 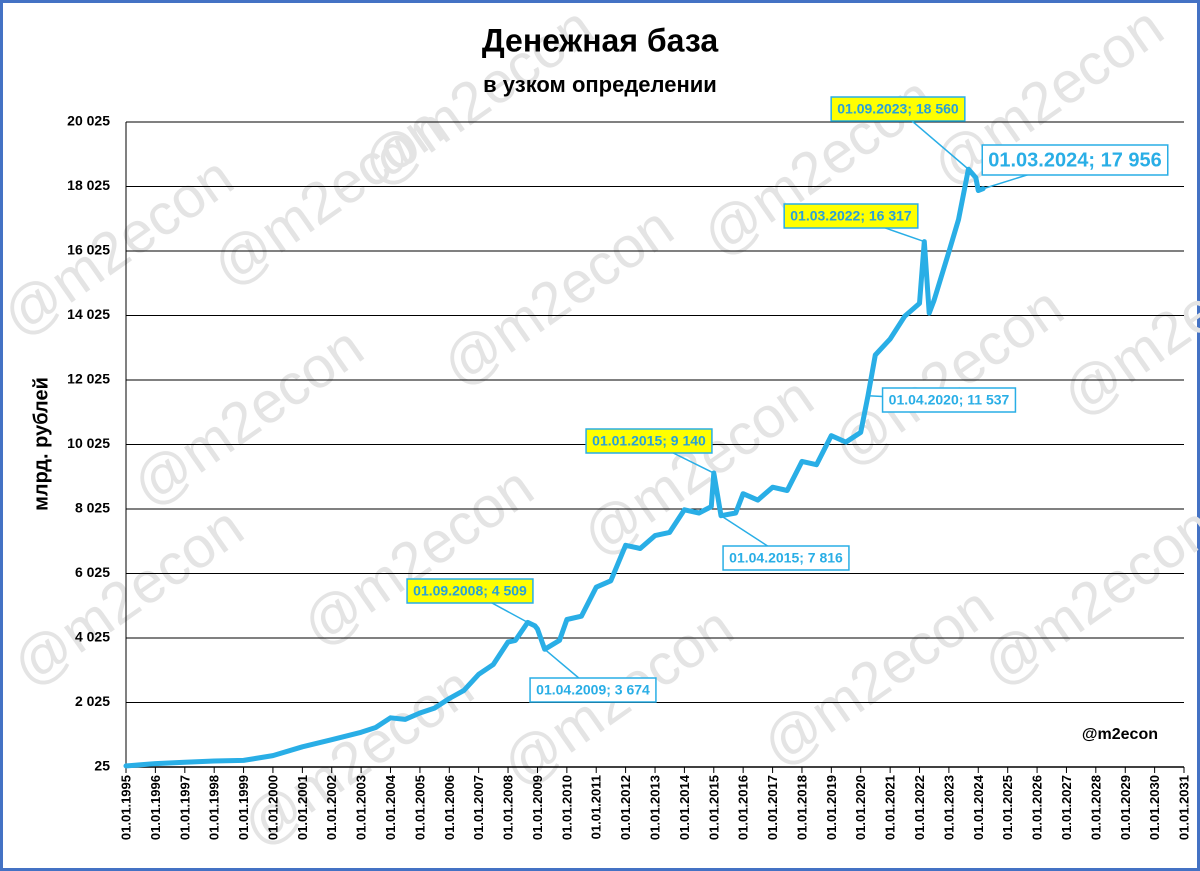 I want to click on y-tick-label: 8 025, so click(x=92, y=508).